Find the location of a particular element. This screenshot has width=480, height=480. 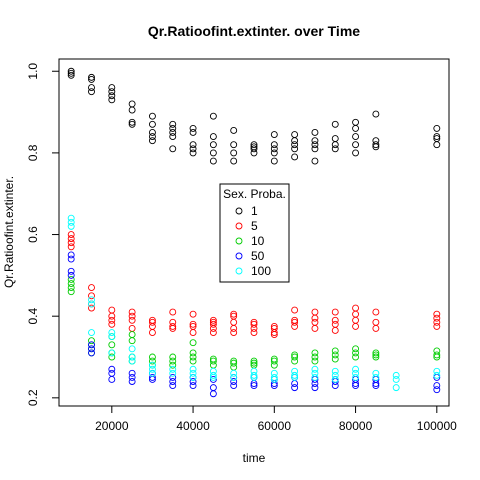

y-tick-label: 0.8 is located at coordinates (33, 152).